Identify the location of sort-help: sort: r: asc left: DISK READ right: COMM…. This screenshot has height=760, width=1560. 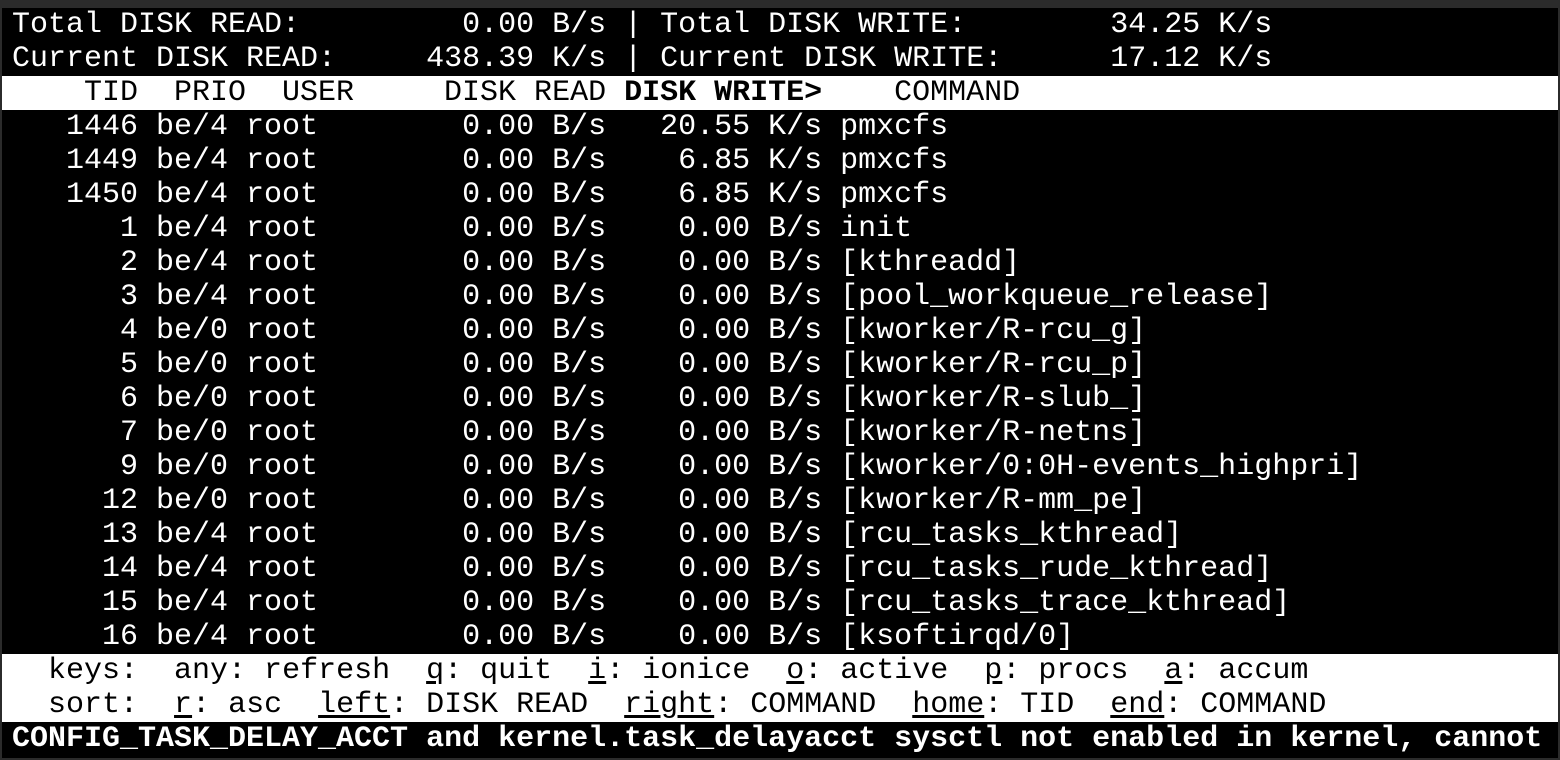
(780, 705).